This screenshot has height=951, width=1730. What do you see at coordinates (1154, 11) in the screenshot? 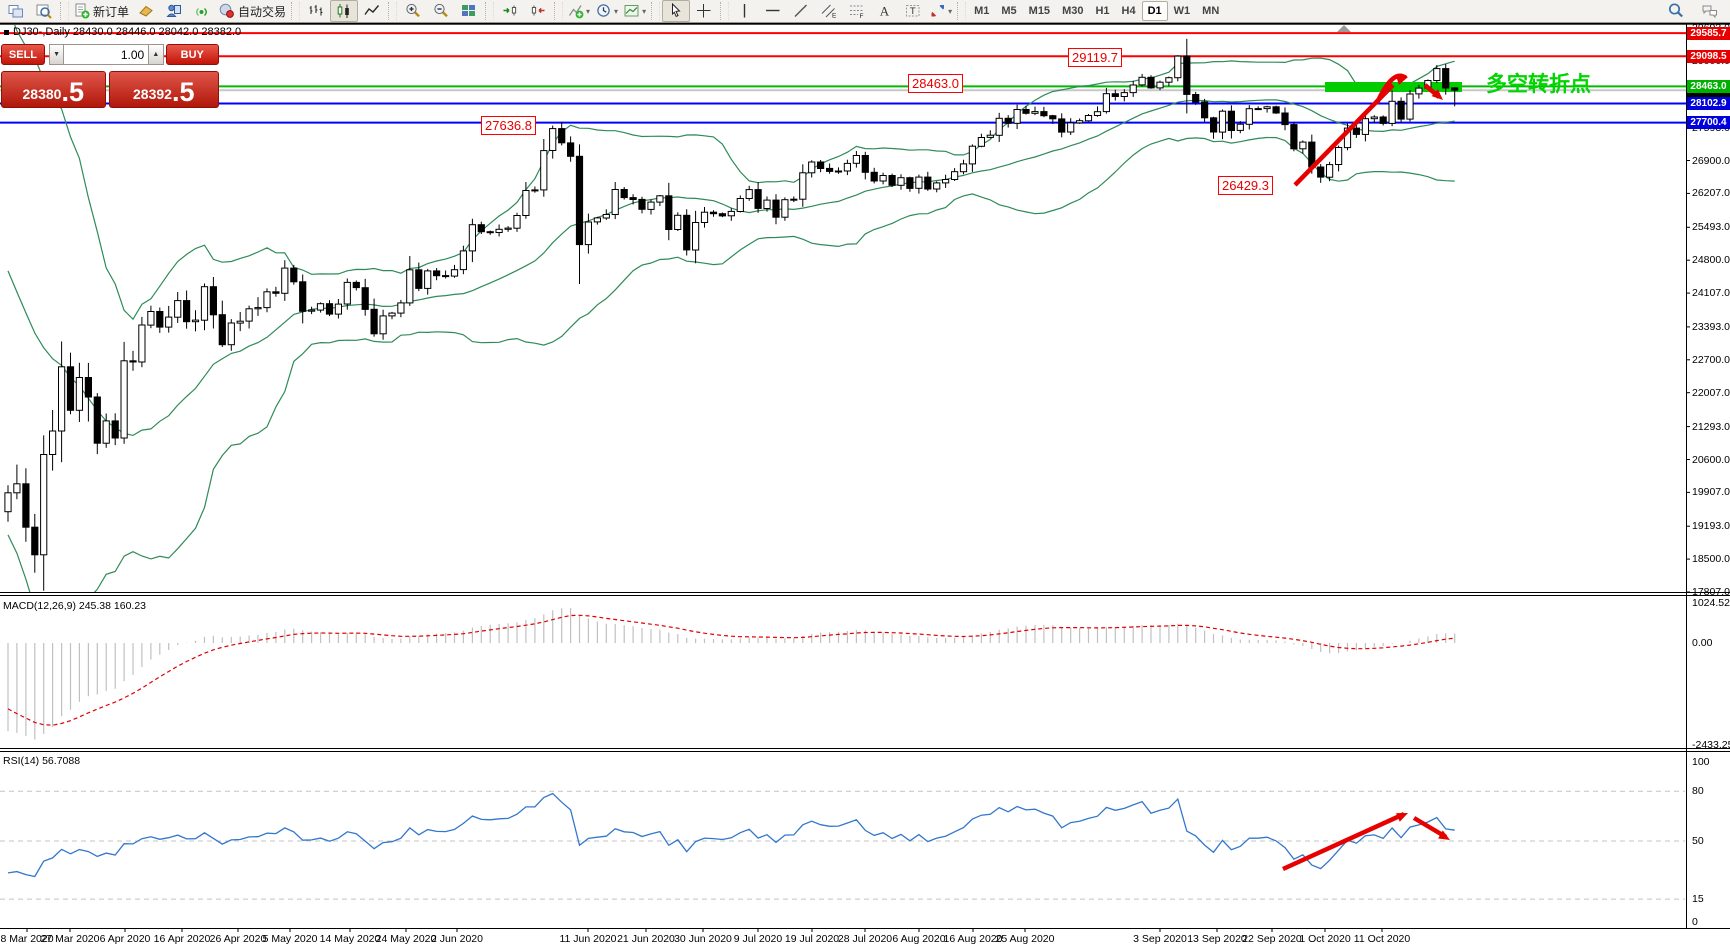
I see `timeframe-d1-button: D1` at bounding box center [1154, 11].